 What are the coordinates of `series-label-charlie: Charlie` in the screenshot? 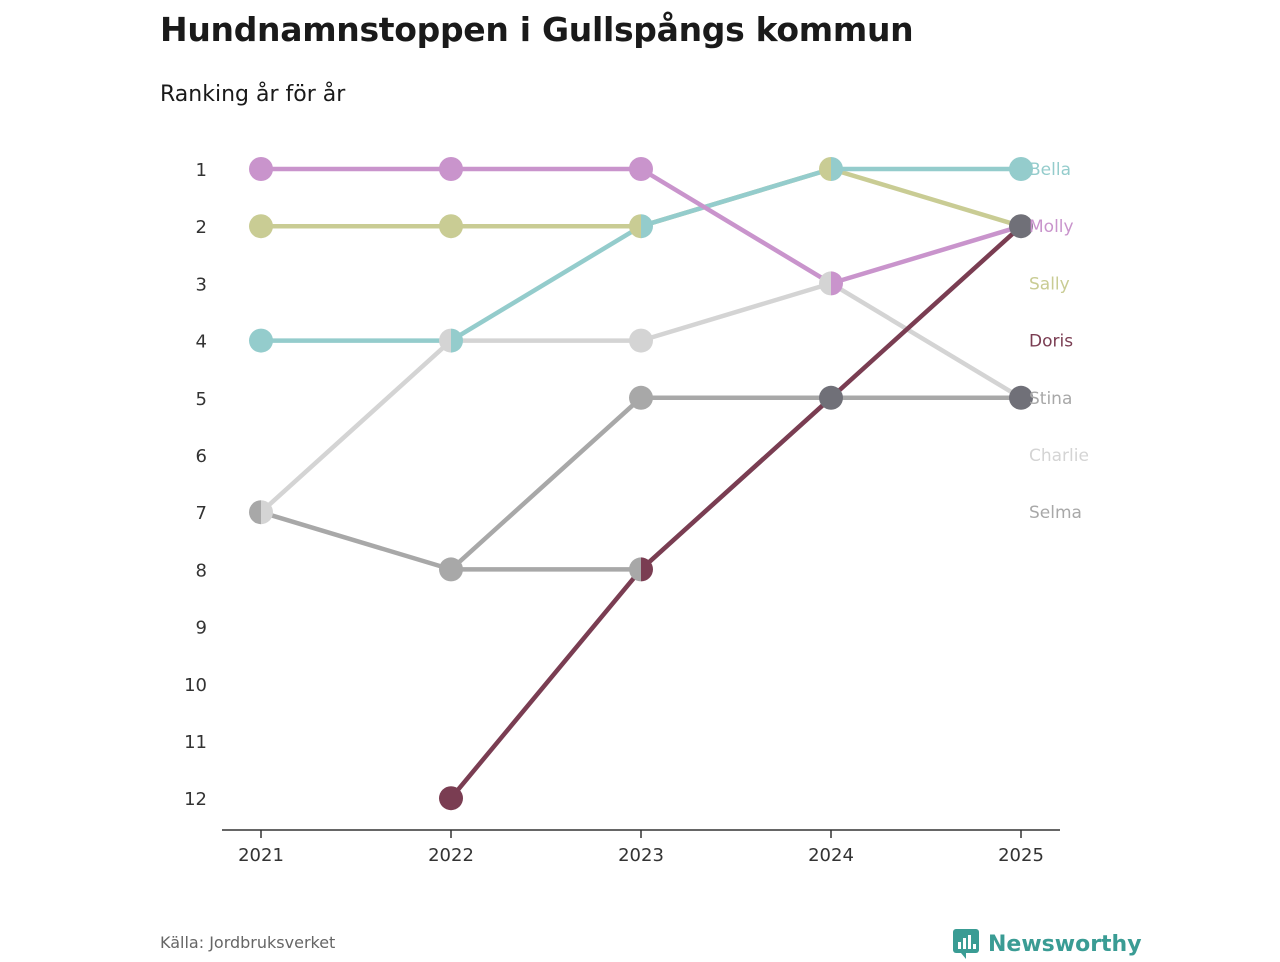 It's located at (1059, 456).